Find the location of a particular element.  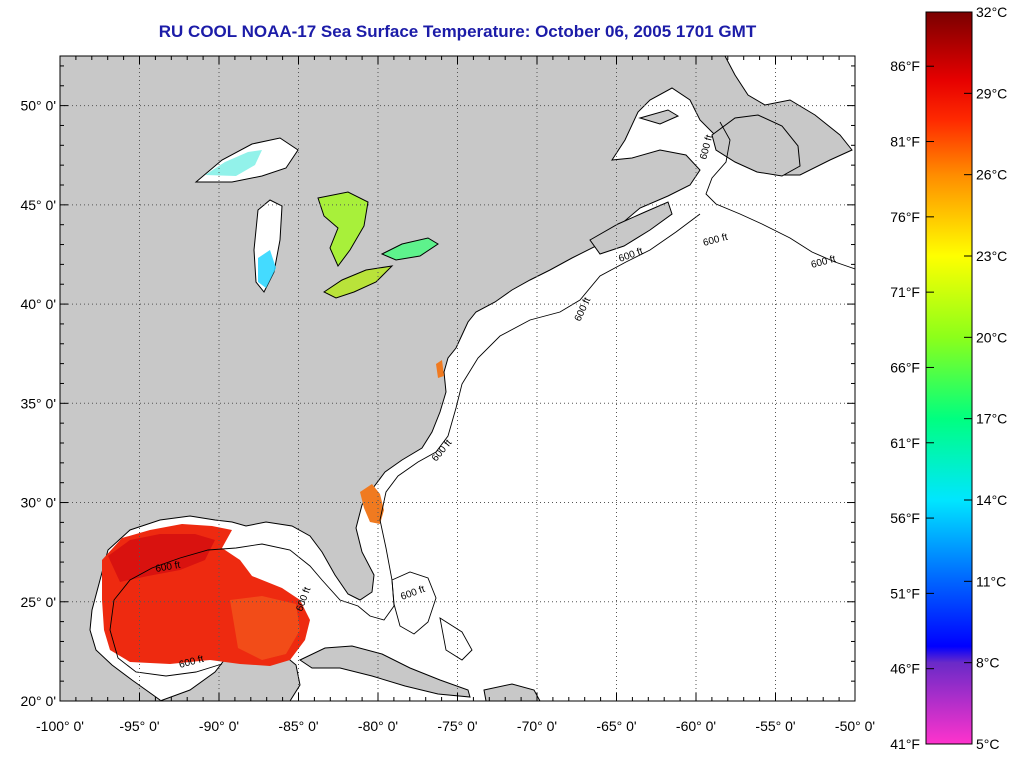

colorbar-gradient is located at coordinates (949, 378).